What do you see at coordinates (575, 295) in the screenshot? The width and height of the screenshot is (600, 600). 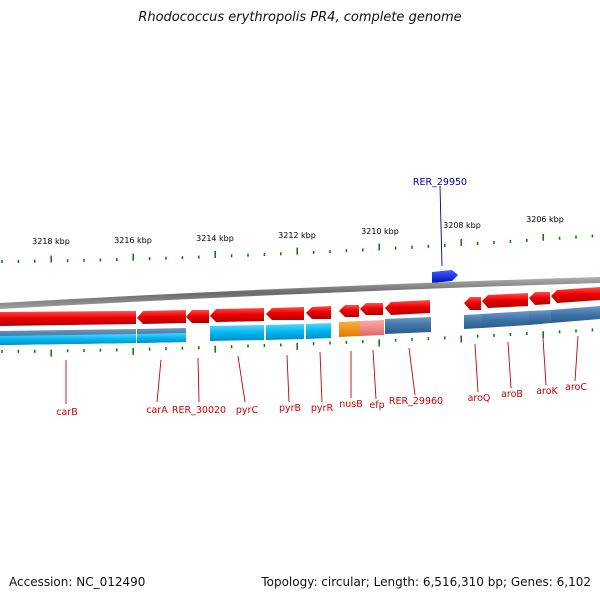 I see `gene-arrow-aroc` at bounding box center [575, 295].